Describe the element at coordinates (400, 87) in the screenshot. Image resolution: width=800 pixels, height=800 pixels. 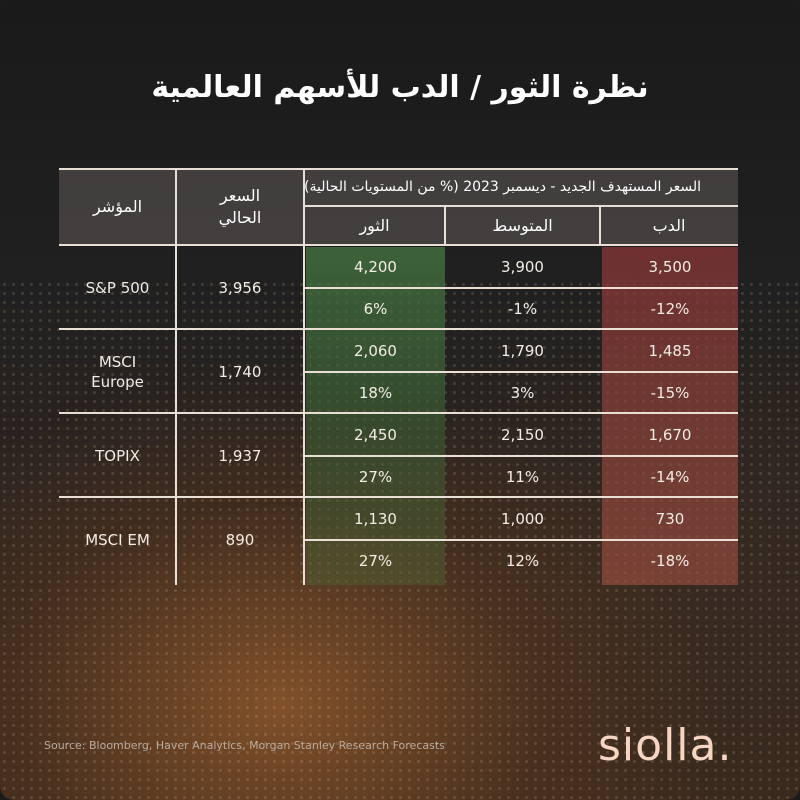
I see `page-title: نظرة الثور / الدب للأسهم العالمية` at that location.